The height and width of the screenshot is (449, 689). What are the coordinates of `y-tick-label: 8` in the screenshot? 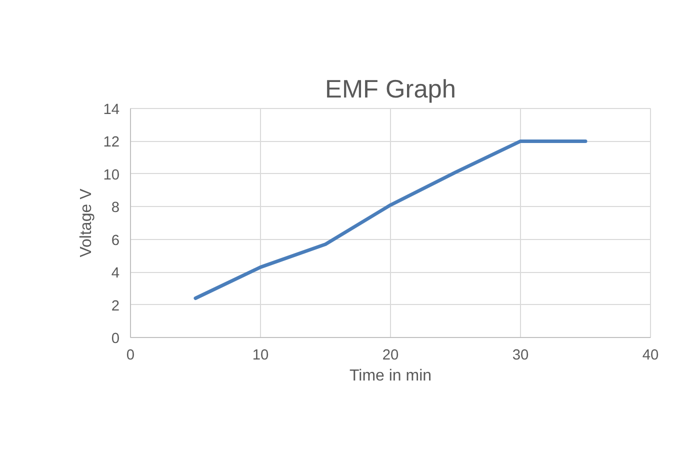 It's located at (115, 208).